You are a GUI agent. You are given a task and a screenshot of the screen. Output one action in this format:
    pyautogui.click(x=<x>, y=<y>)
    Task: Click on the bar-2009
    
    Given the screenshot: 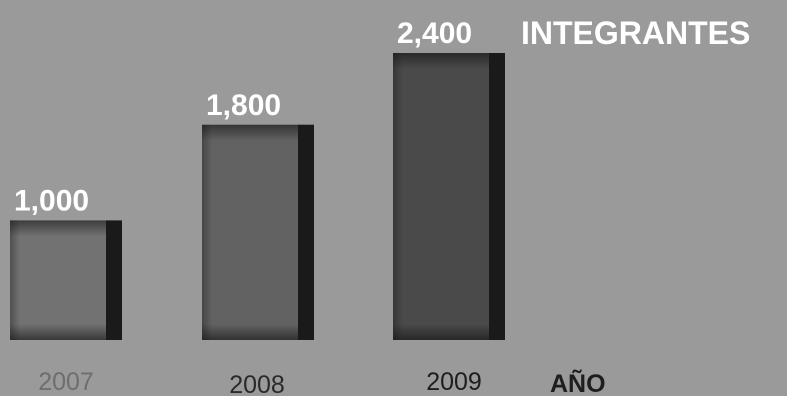 What is the action you would take?
    pyautogui.click(x=449, y=196)
    